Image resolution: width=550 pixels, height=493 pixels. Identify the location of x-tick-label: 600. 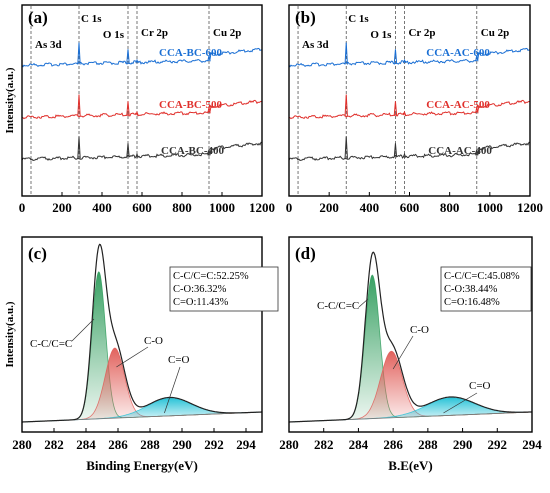
(410, 207).